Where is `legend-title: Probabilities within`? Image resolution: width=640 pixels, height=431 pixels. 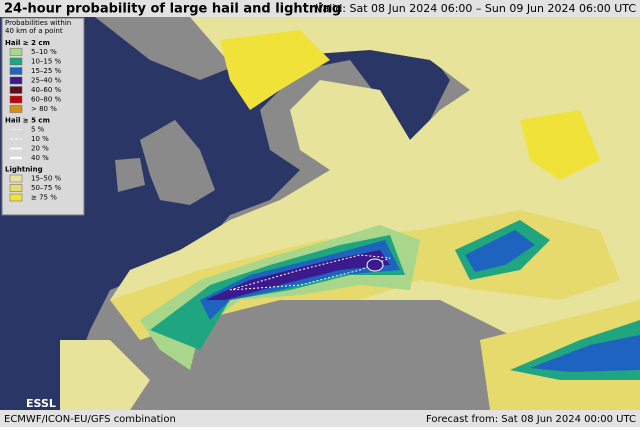
legend-title: Probabilities within is located at coordinates (38, 23).